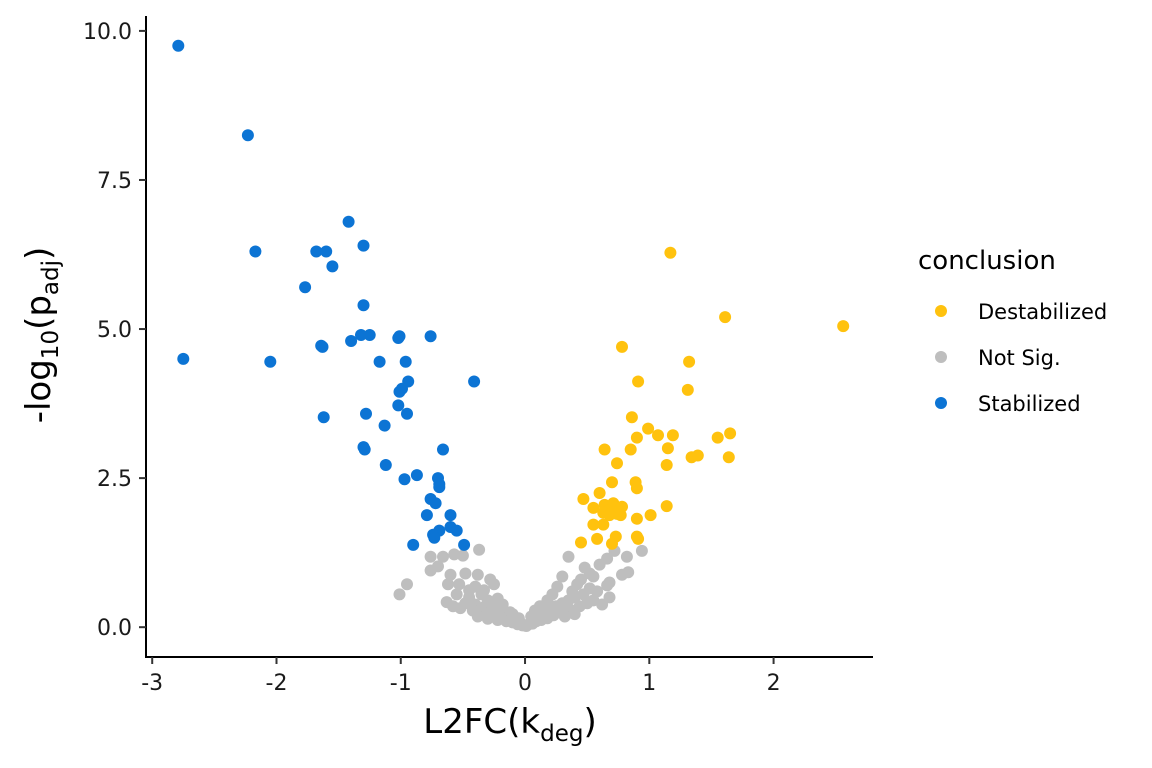  Describe the element at coordinates (941, 311) in the screenshot. I see `legend-key-destabilized` at that location.